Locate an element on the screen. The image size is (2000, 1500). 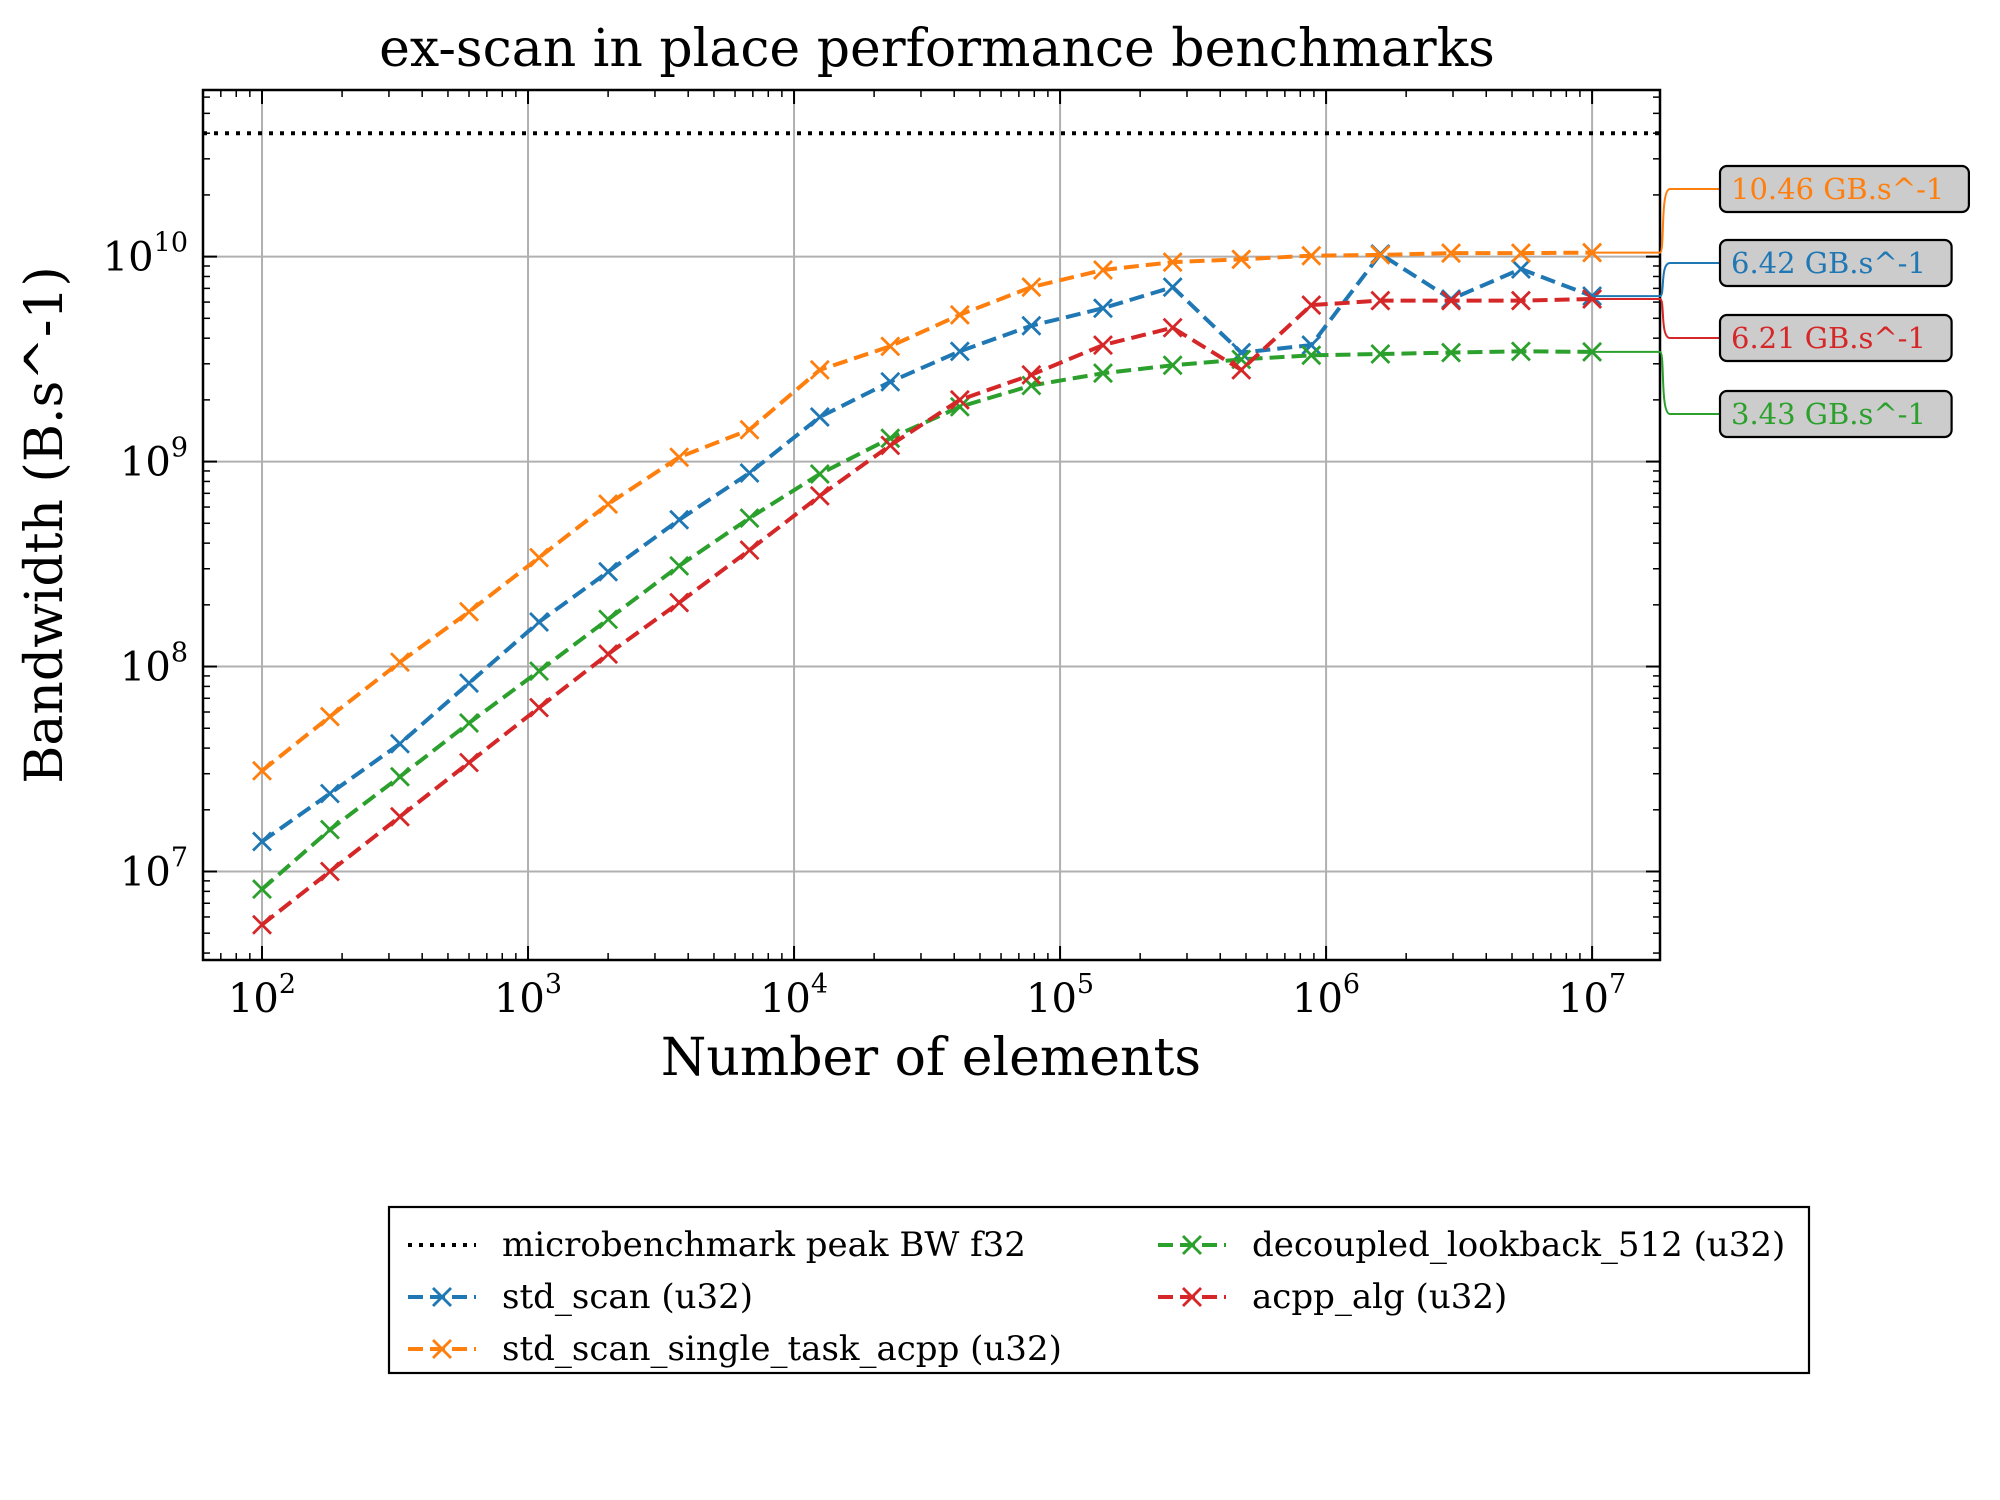
y-tick-label: 10⁸ is located at coordinates (154, 664).